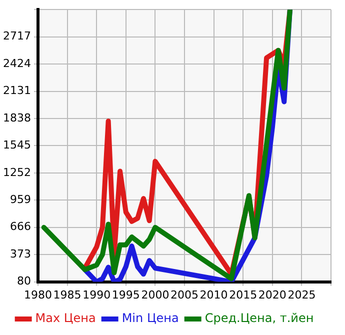 This screenshot has height=335, width=345. Describe the element at coordinates (259, 318) in the screenshot. I see `legend-label: Сред.Цена, т.йен` at that location.